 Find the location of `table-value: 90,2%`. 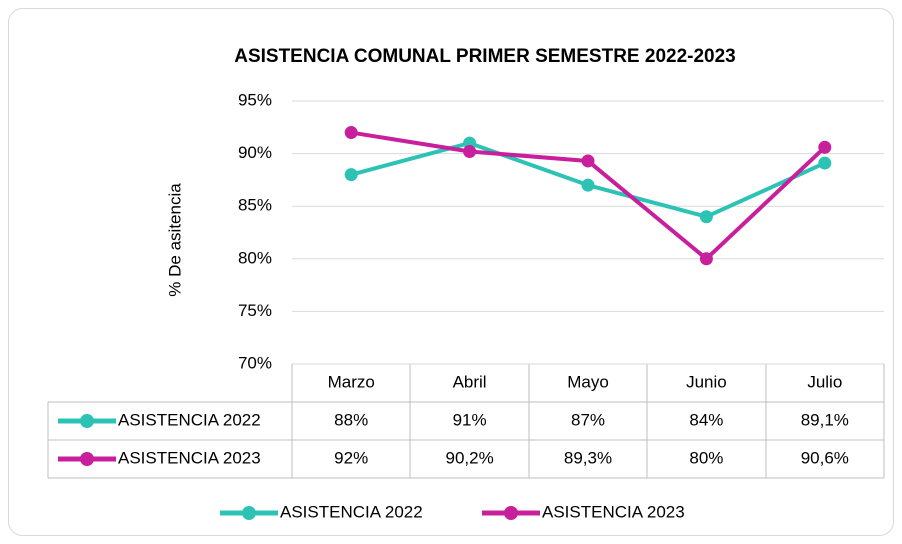

table-value: 90,2% is located at coordinates (469, 457).